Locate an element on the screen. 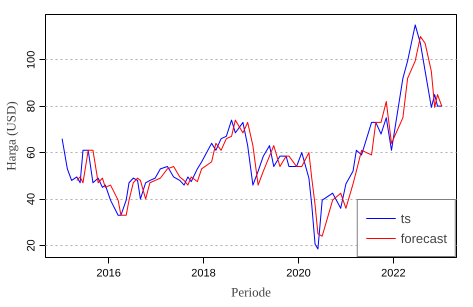 The width and height of the screenshot is (473, 307). x-tick-label: 2016 is located at coordinates (108, 274).